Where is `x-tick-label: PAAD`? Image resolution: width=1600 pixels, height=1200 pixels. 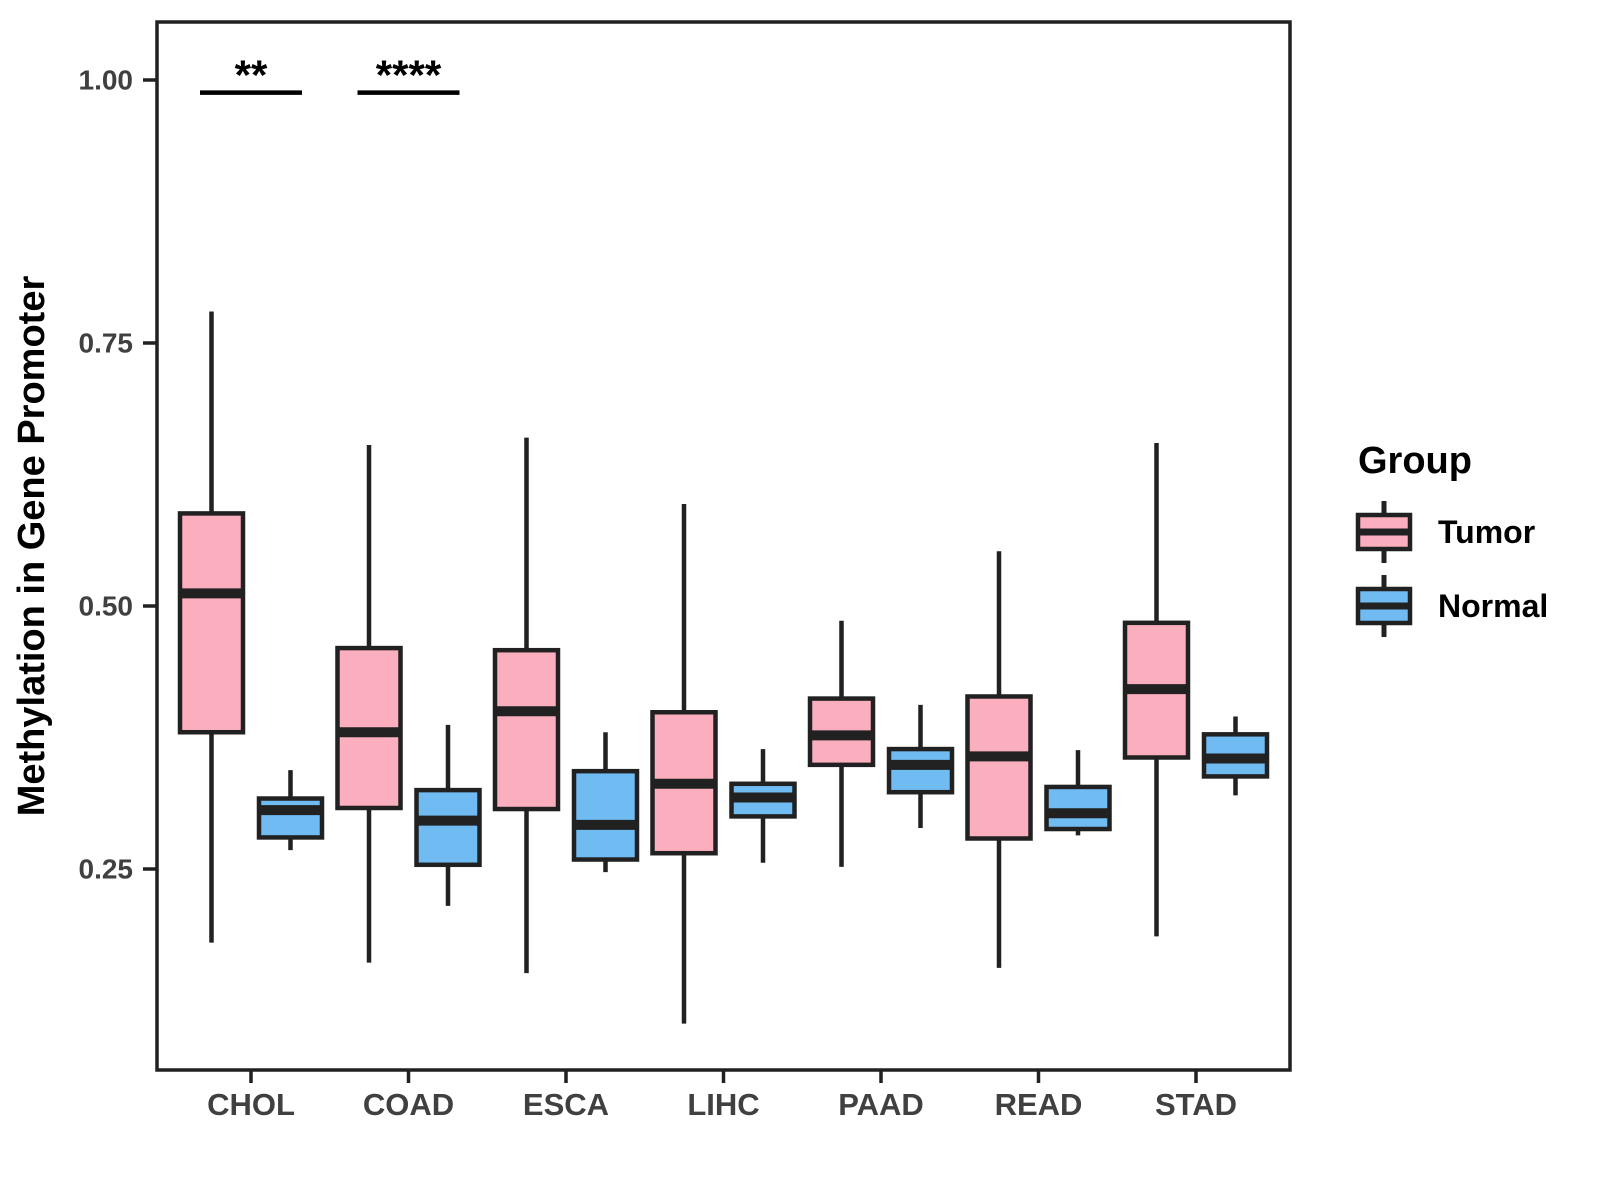 x-tick-label: PAAD is located at coordinates (881, 1104).